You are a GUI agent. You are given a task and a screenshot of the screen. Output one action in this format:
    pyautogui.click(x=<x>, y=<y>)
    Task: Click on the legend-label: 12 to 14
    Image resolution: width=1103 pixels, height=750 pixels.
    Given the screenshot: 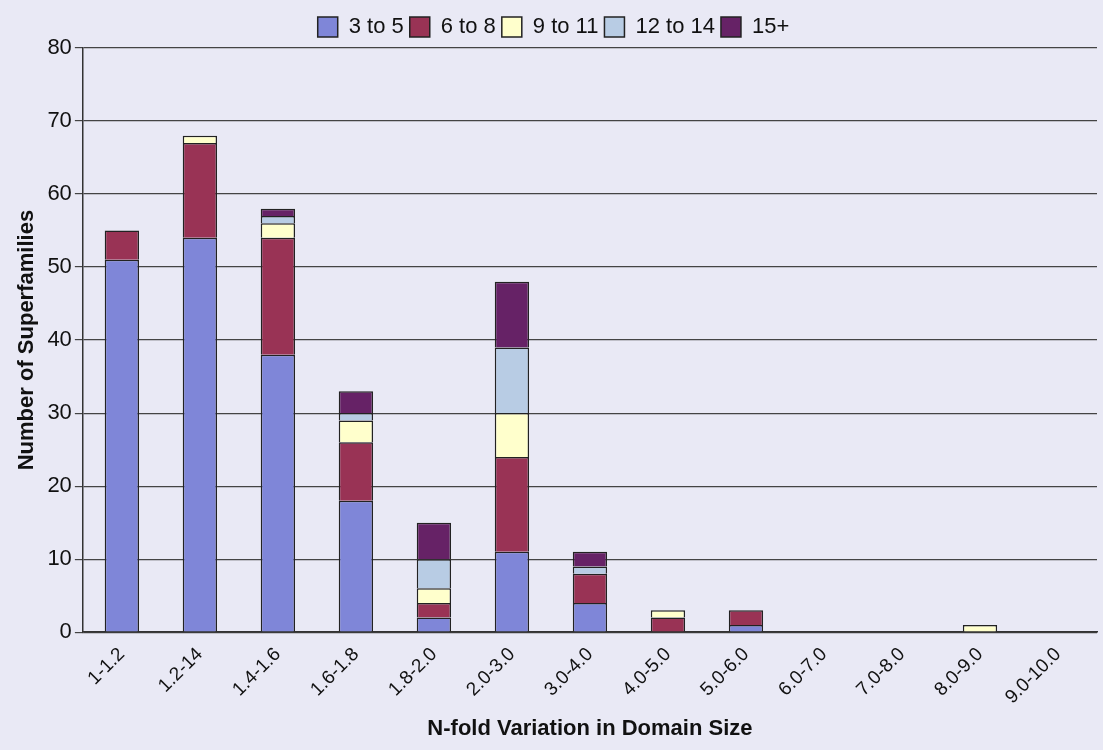 What is the action you would take?
    pyautogui.click(x=675, y=26)
    